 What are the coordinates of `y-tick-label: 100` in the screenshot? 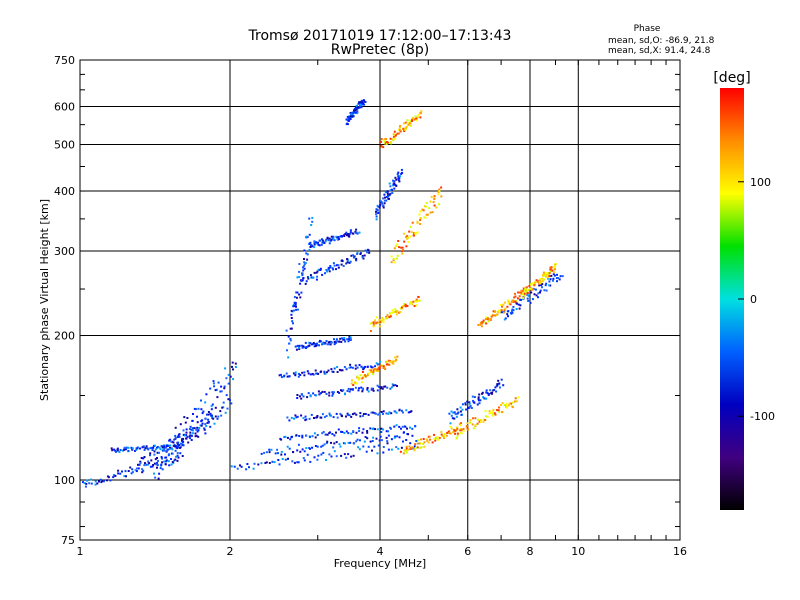 It's located at (64, 480).